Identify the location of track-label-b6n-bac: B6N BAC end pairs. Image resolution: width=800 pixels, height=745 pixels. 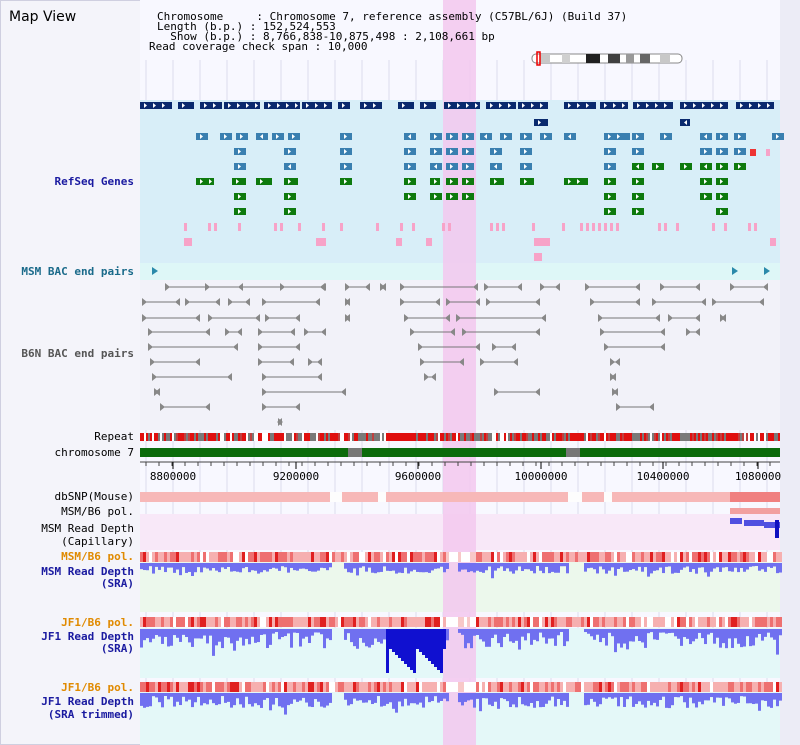
(77, 353).